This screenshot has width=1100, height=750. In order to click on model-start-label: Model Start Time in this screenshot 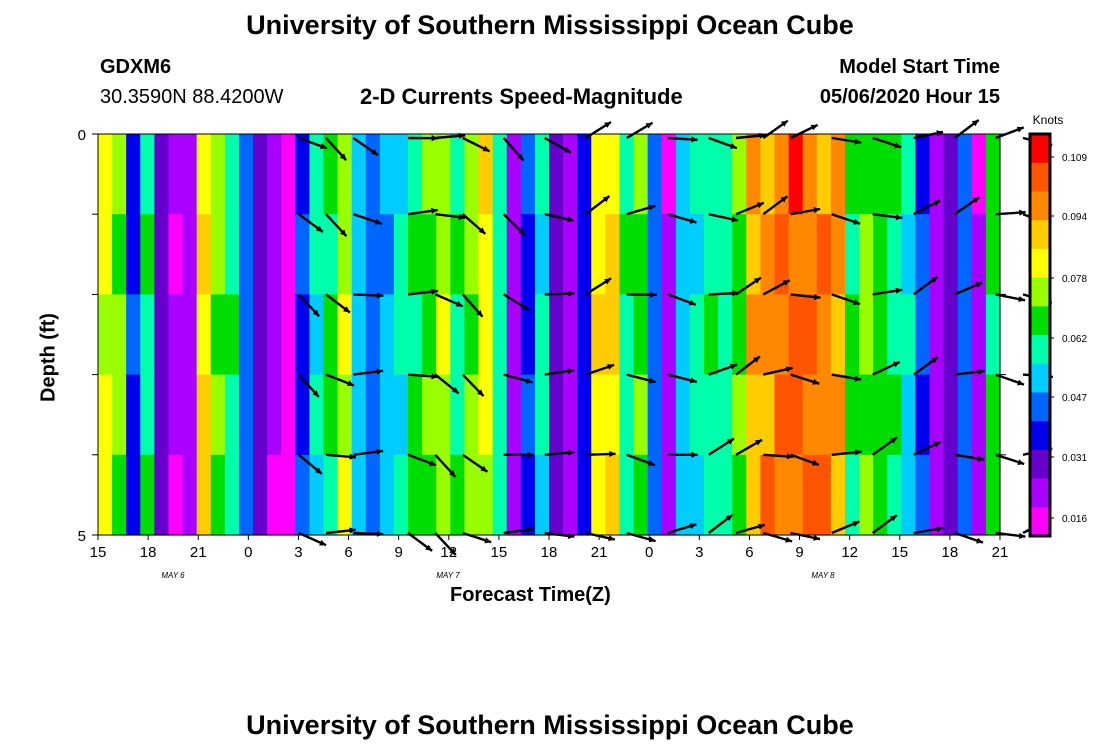, I will do `click(919, 67)`.